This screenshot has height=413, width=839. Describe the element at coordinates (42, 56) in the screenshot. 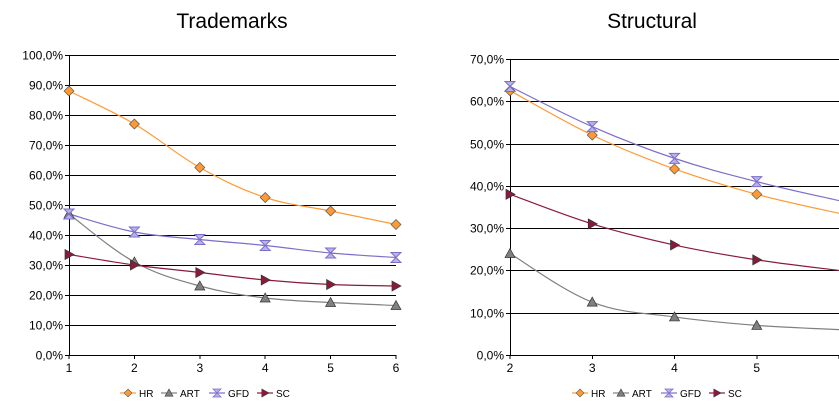

I see `y-tick-label: 100,0%` at that location.